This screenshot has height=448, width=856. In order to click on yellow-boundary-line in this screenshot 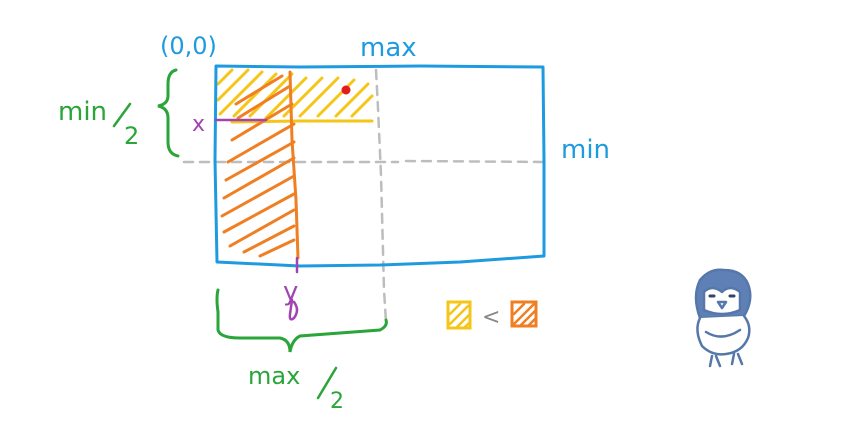, I will do `click(302, 121)`.